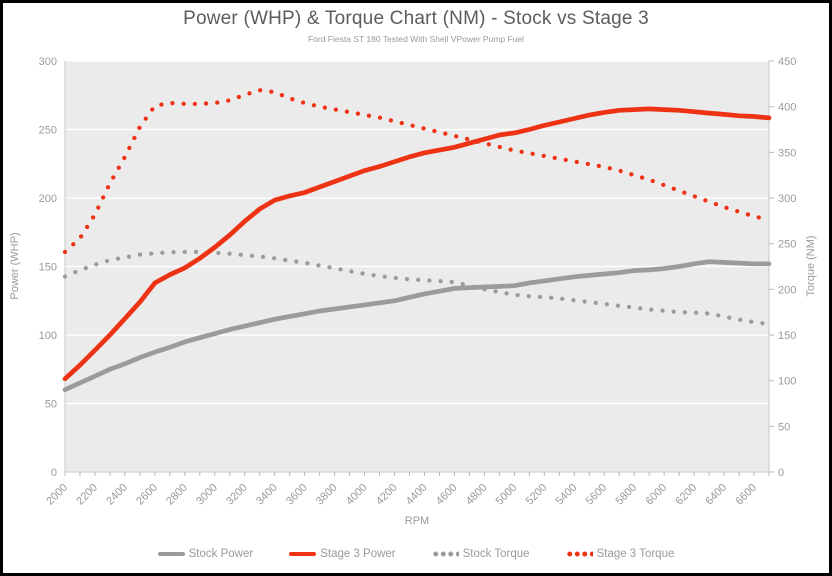 This screenshot has width=832, height=576. What do you see at coordinates (746, 495) in the screenshot?
I see `x-tick-label: 6600` at bounding box center [746, 495].